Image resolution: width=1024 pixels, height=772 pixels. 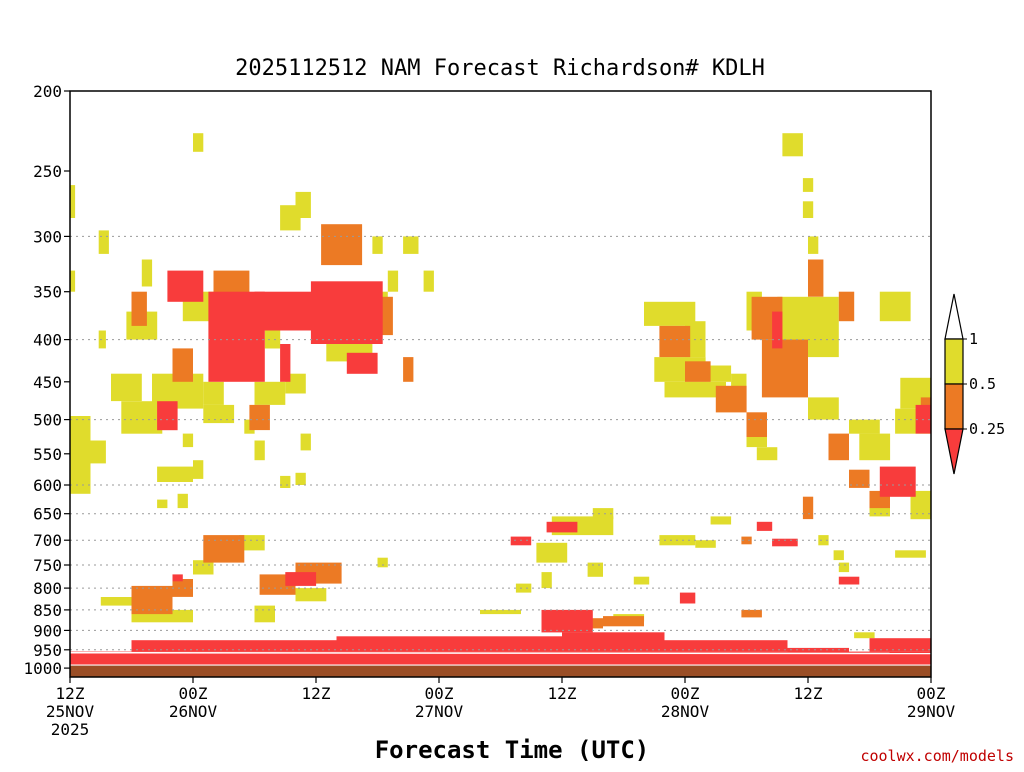 What do you see at coordinates (954, 451) in the screenshot?
I see `legend-arrow-bottom` at bounding box center [954, 451].